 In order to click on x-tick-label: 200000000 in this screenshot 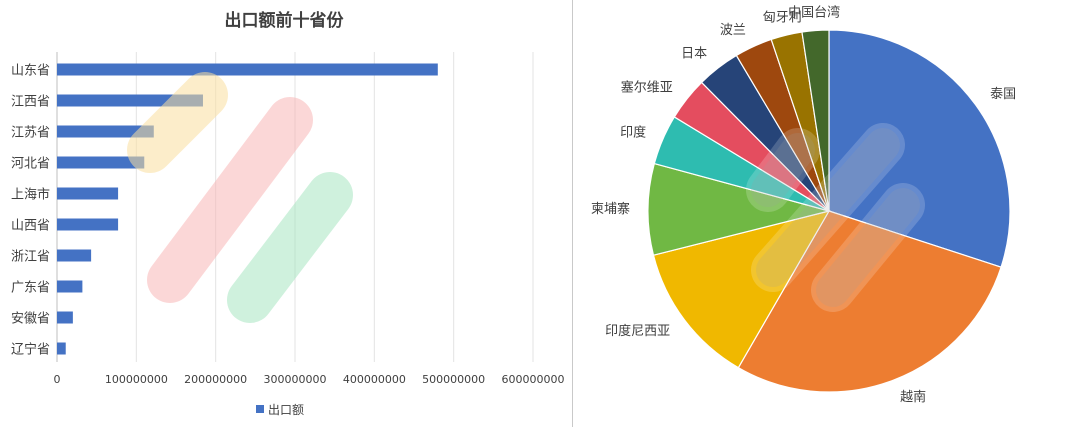, I will do `click(215, 379)`.